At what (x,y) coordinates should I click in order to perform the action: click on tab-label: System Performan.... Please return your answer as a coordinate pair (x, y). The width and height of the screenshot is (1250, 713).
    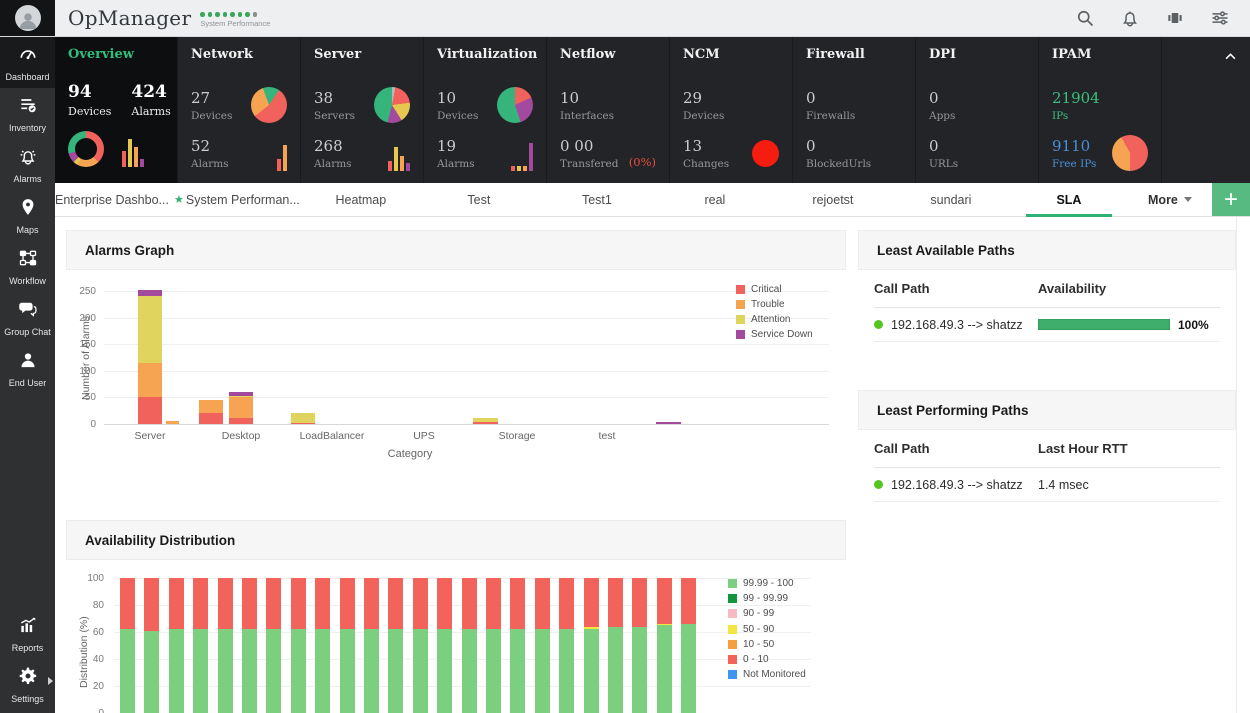
    Looking at the image, I should click on (242, 199).